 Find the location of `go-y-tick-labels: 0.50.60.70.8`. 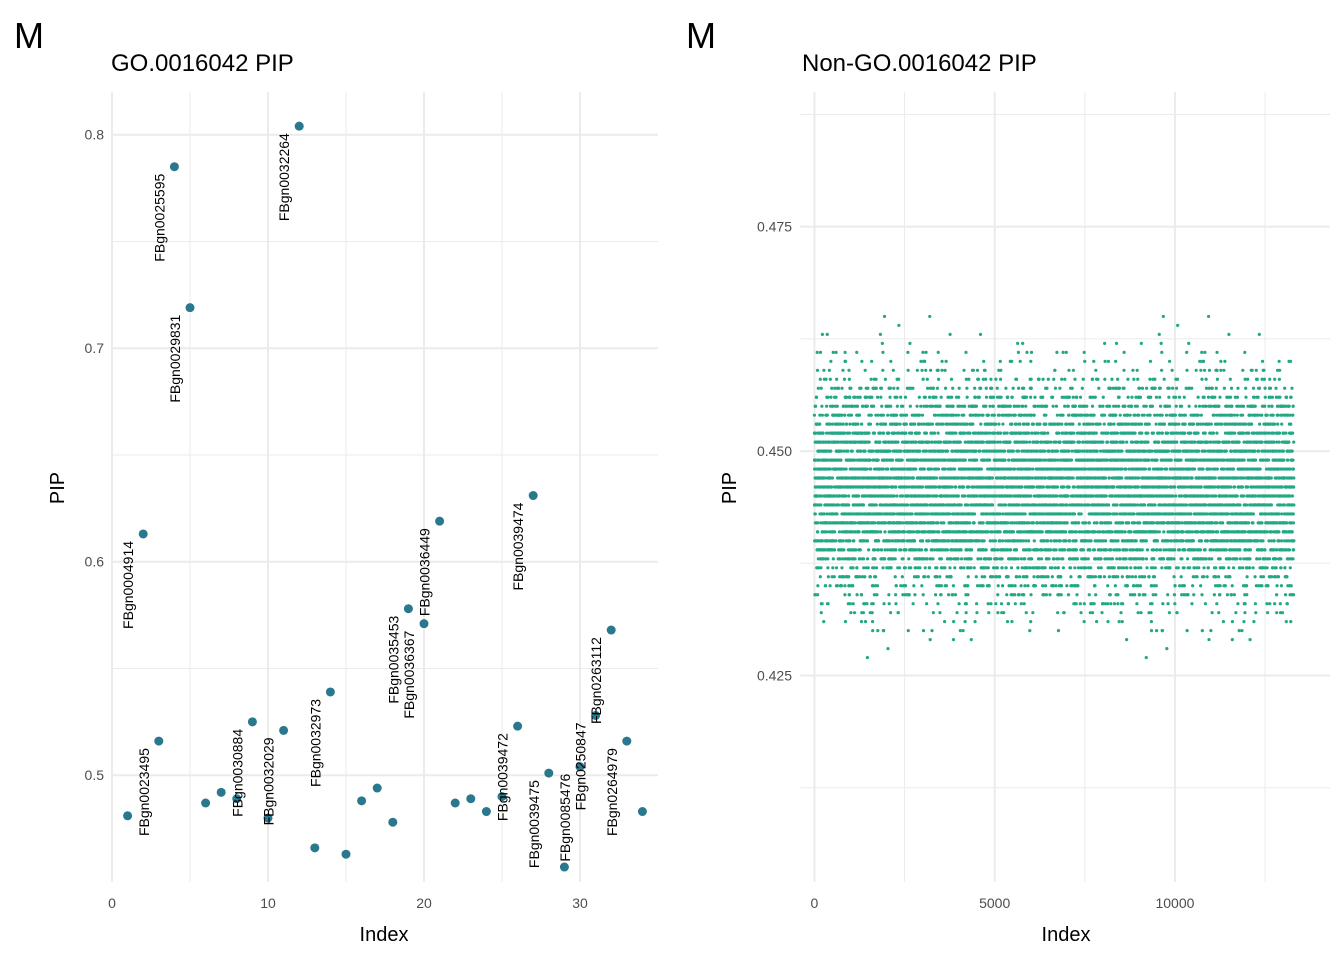

go-y-tick-labels: 0.50.60.70.8 is located at coordinates (95, 455).